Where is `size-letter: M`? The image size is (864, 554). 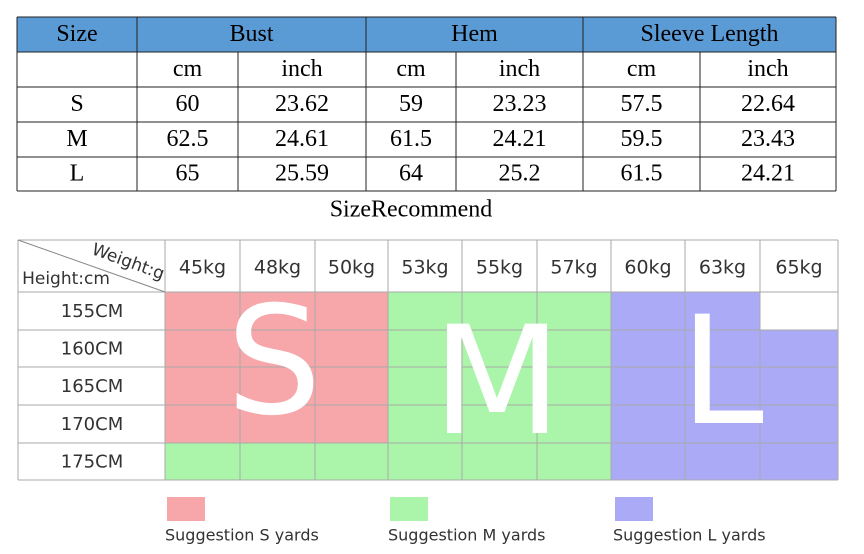 size-letter: M is located at coordinates (496, 382).